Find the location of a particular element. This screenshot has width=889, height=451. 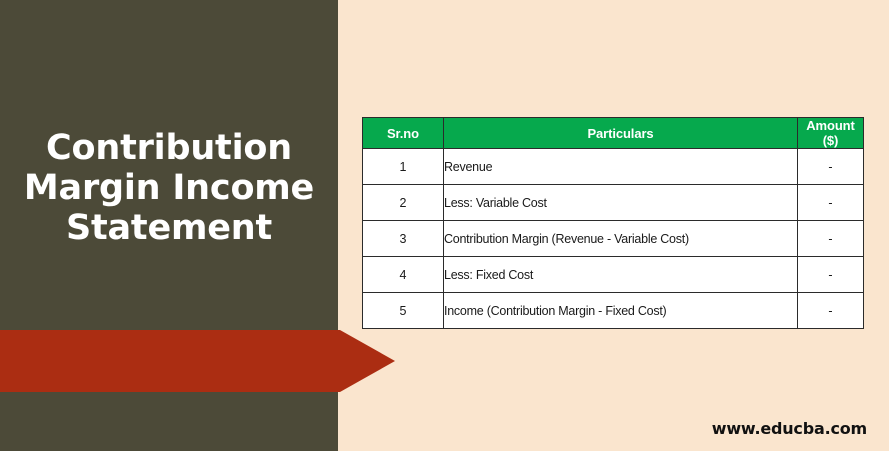

table-row: 4 Less: Fixed Cost - is located at coordinates (613, 274).